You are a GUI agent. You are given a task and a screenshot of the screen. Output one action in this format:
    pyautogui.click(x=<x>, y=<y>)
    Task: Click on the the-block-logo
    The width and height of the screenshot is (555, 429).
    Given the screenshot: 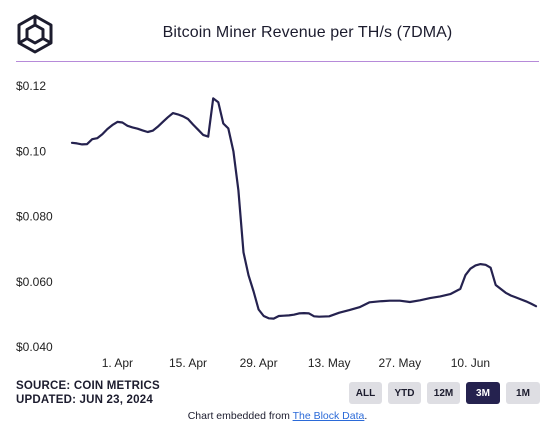 What is the action you would take?
    pyautogui.click(x=35, y=34)
    